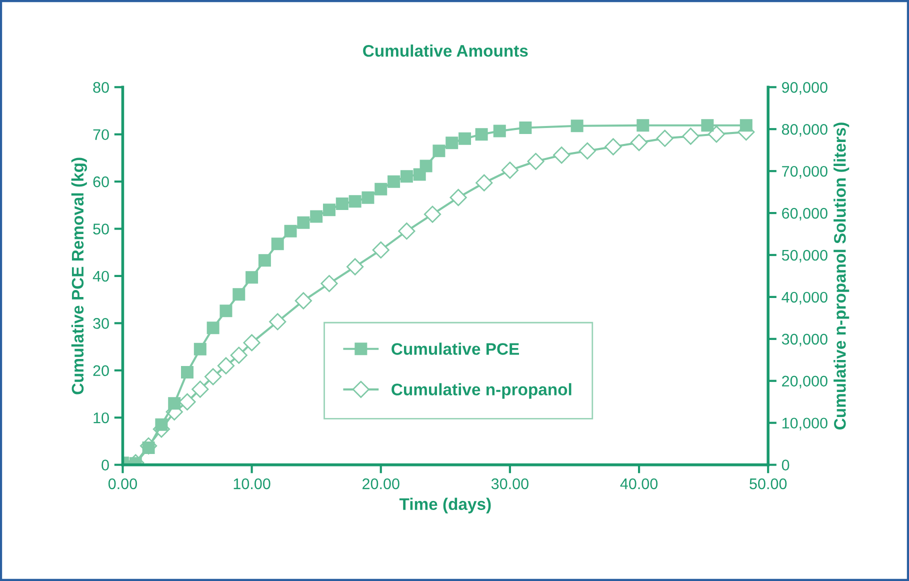 The image size is (909, 581). I want to click on y-tick-label: 30, so click(101, 323).